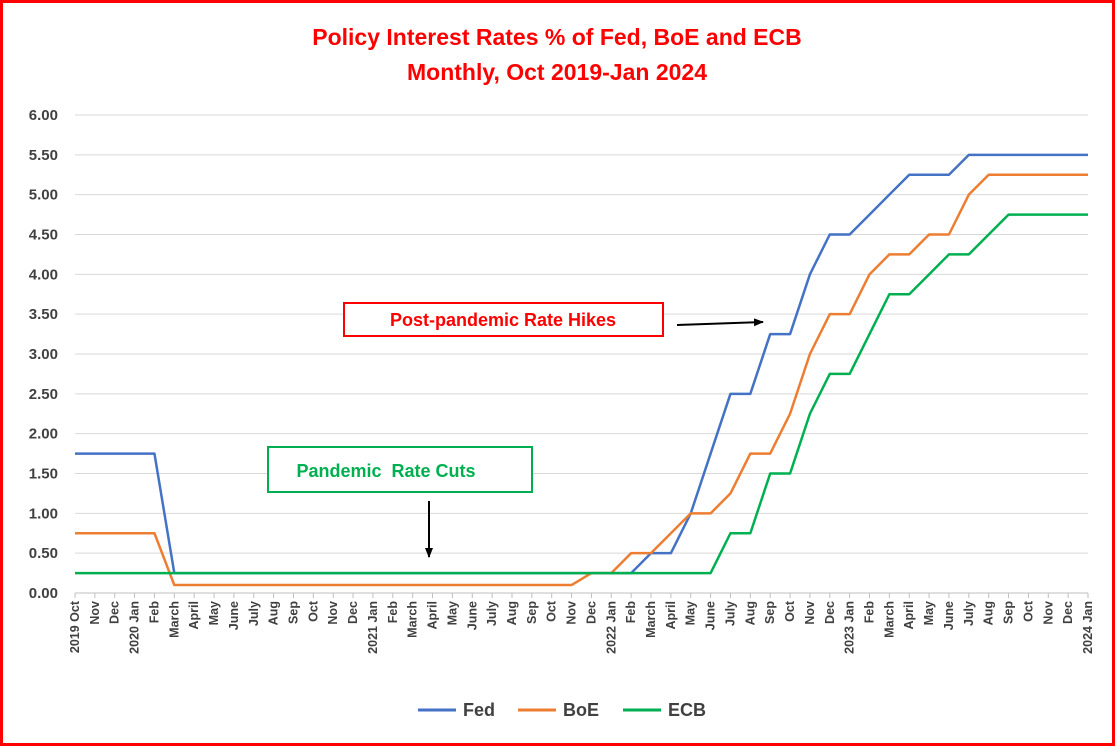 The width and height of the screenshot is (1115, 746). I want to click on annotation-rate-hikes-arrow, so click(720, 322).